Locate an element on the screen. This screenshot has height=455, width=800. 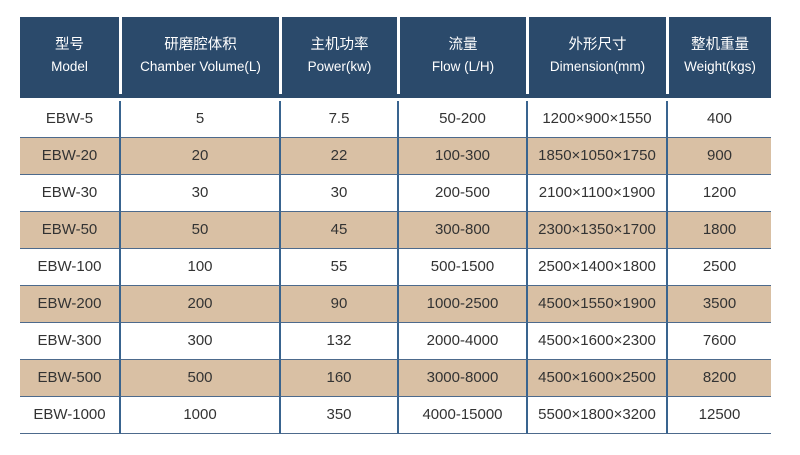
header-cell-5: 整机重量 Weight(kgs) is located at coordinates (720, 55).